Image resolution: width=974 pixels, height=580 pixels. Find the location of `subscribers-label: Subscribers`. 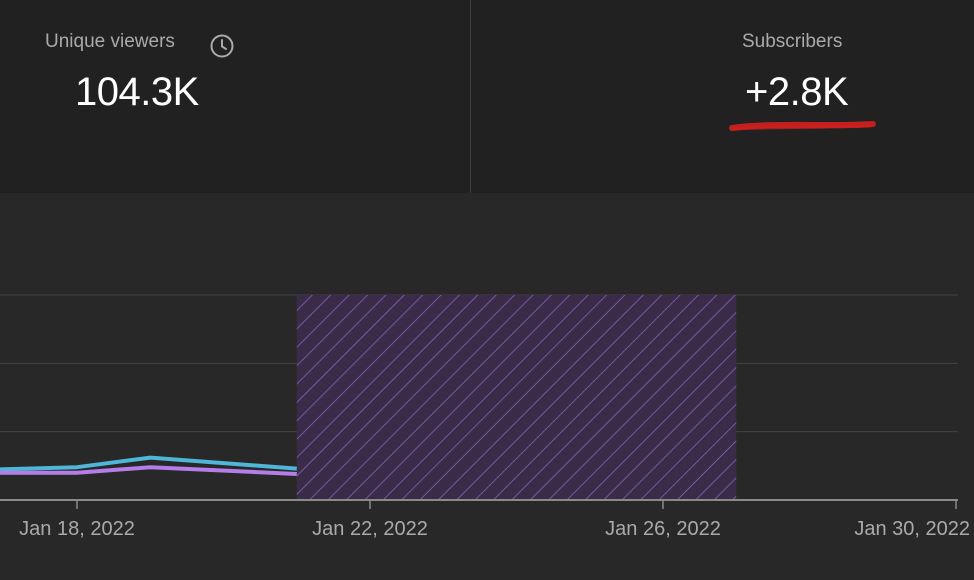

subscribers-label: Subscribers is located at coordinates (792, 41).